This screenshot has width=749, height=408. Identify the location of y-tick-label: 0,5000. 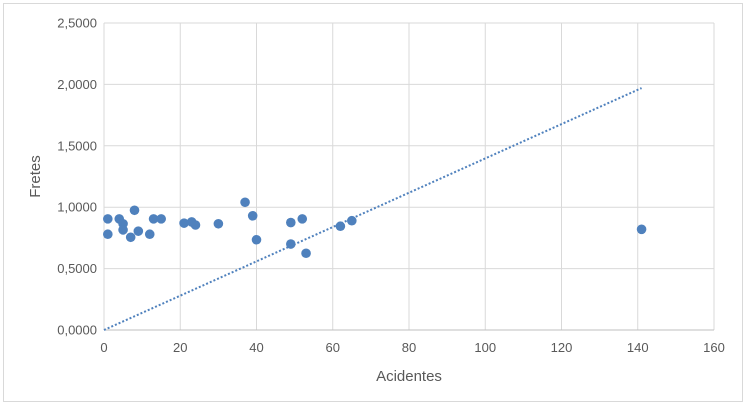
(77, 268).